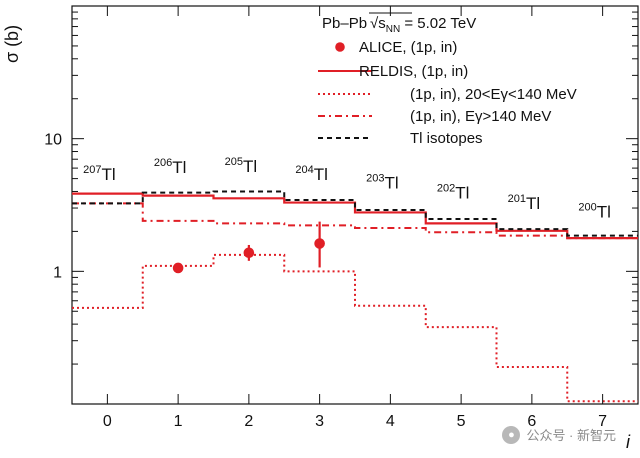 The image size is (640, 458). I want to click on x-tick-label: 0, so click(107, 421).